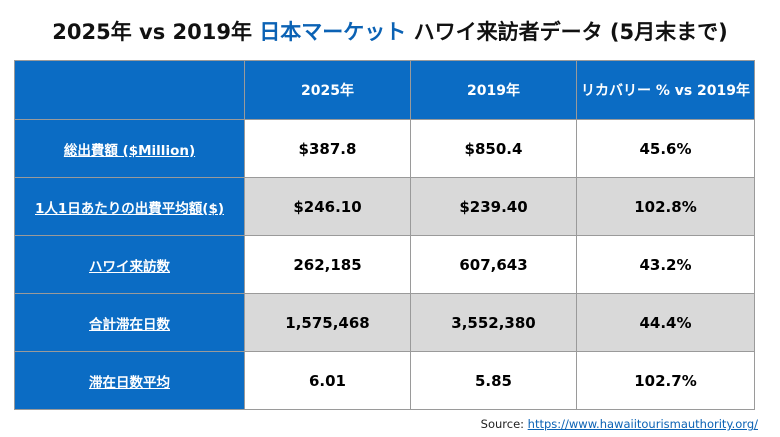 The image size is (780, 437). What do you see at coordinates (129, 322) in the screenshot?
I see `row-label: 合計滞在日数` at bounding box center [129, 322].